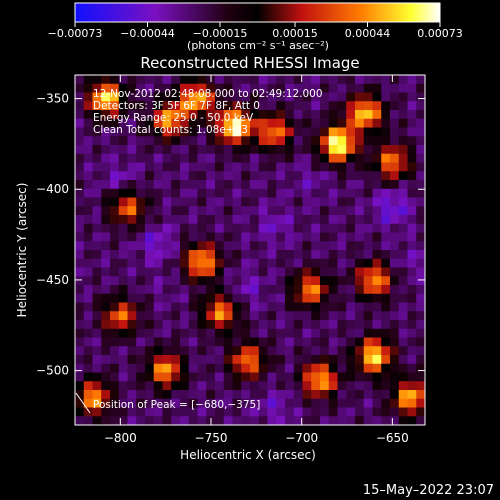  Describe the element at coordinates (440, 33) in the screenshot. I see `colorbar-tick-label: 0.00073` at that location.